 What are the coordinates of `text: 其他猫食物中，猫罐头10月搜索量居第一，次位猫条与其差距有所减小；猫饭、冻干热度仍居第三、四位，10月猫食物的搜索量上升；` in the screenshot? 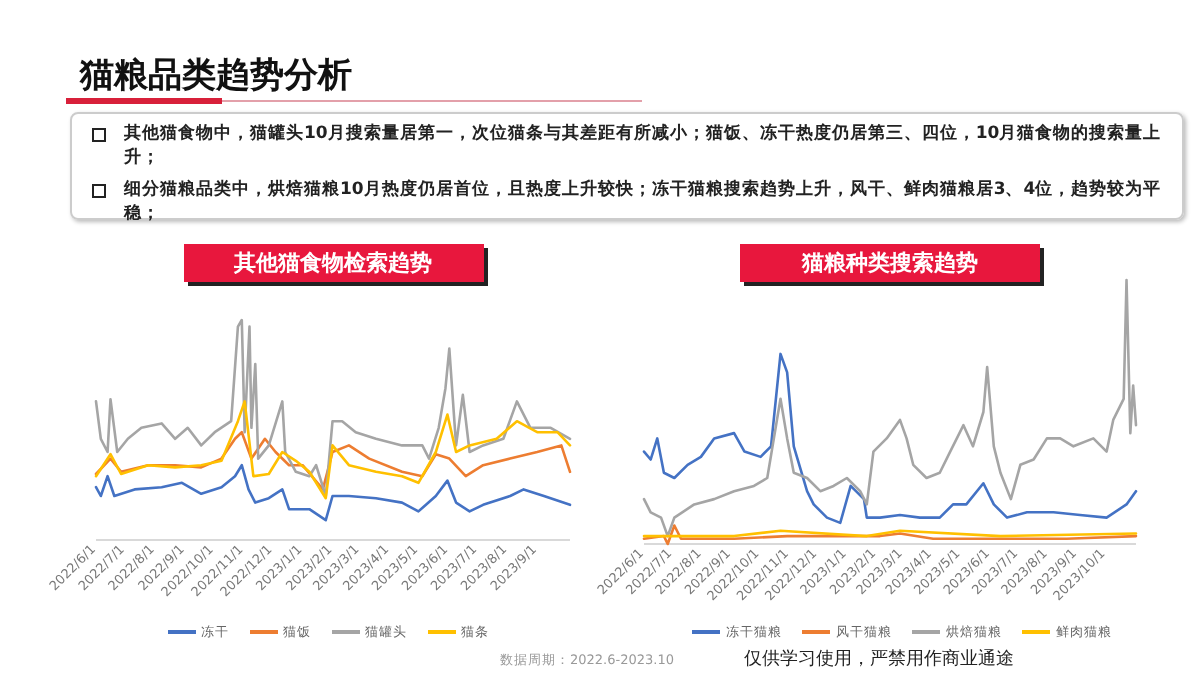 It's located at (643, 146).